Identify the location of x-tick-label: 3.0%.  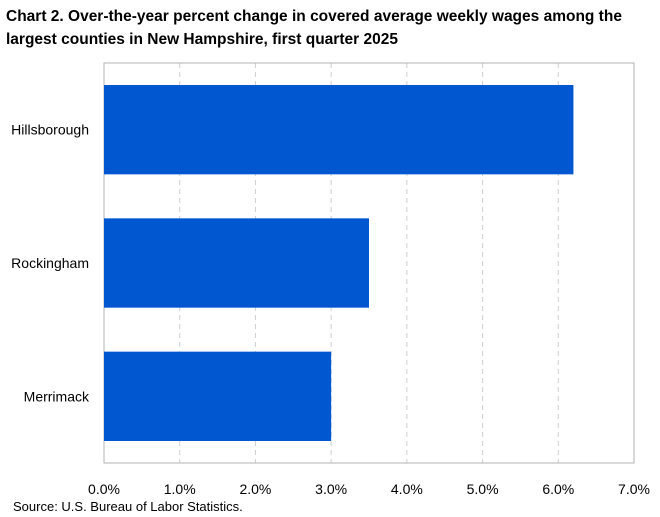
(331, 489).